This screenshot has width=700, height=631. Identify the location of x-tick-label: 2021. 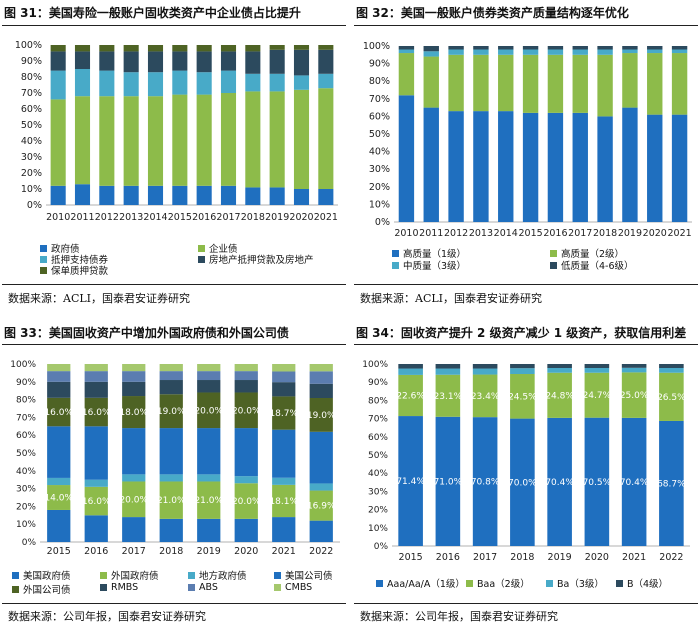
(284, 551).